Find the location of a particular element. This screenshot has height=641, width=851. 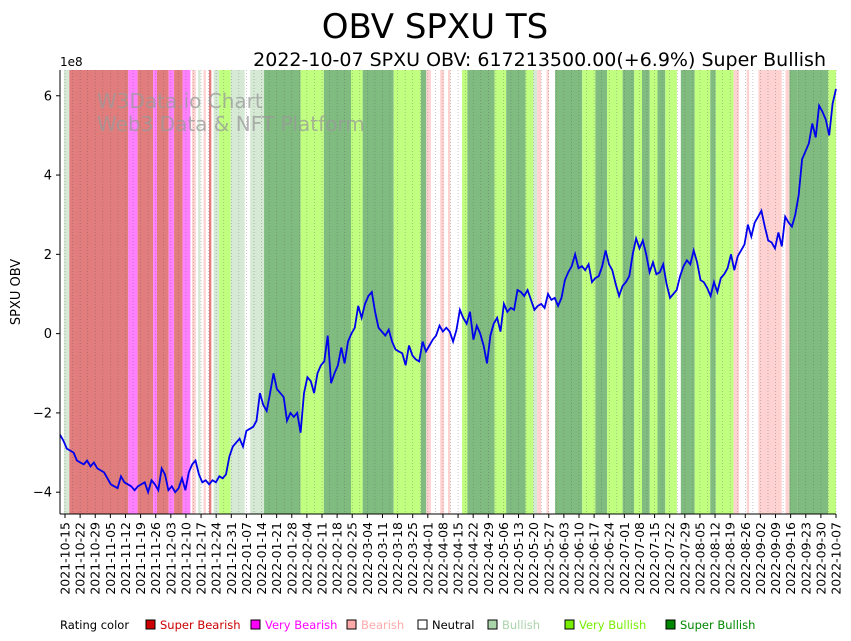

legend-label-2: Bearish is located at coordinates (382, 625).